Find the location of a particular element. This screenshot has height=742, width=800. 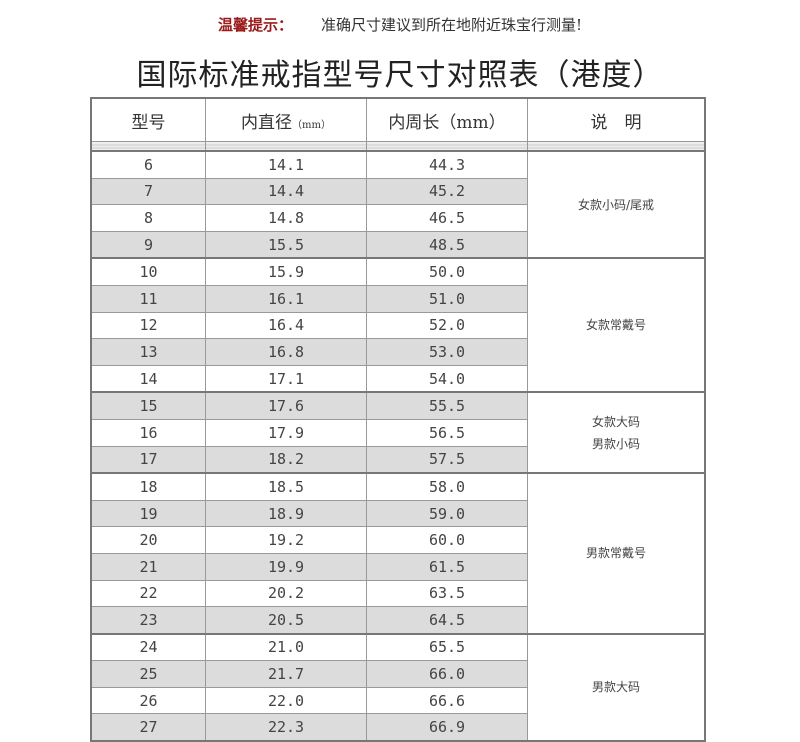

note-line: 男款小码 is located at coordinates (615, 443).